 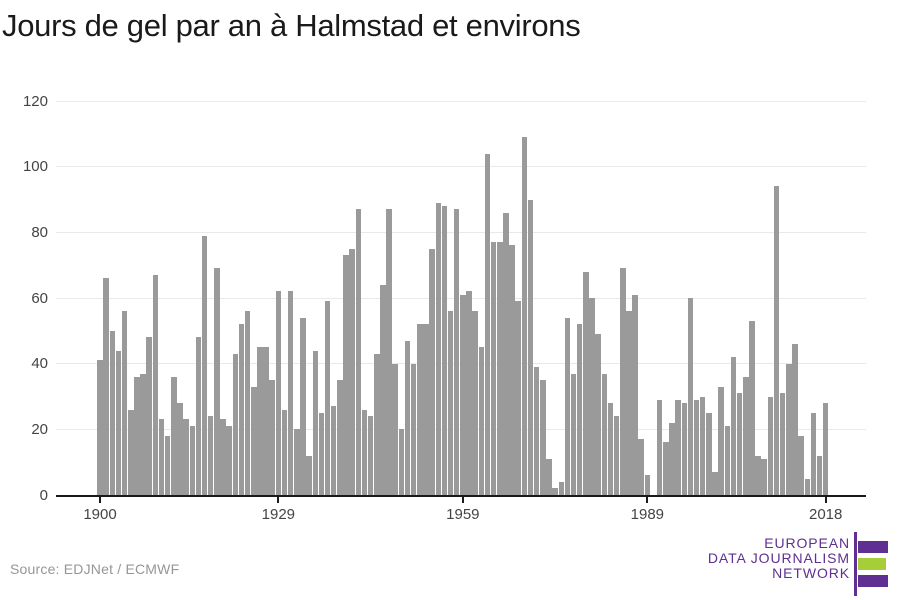 I want to click on bar-1955, so click(x=438, y=348).